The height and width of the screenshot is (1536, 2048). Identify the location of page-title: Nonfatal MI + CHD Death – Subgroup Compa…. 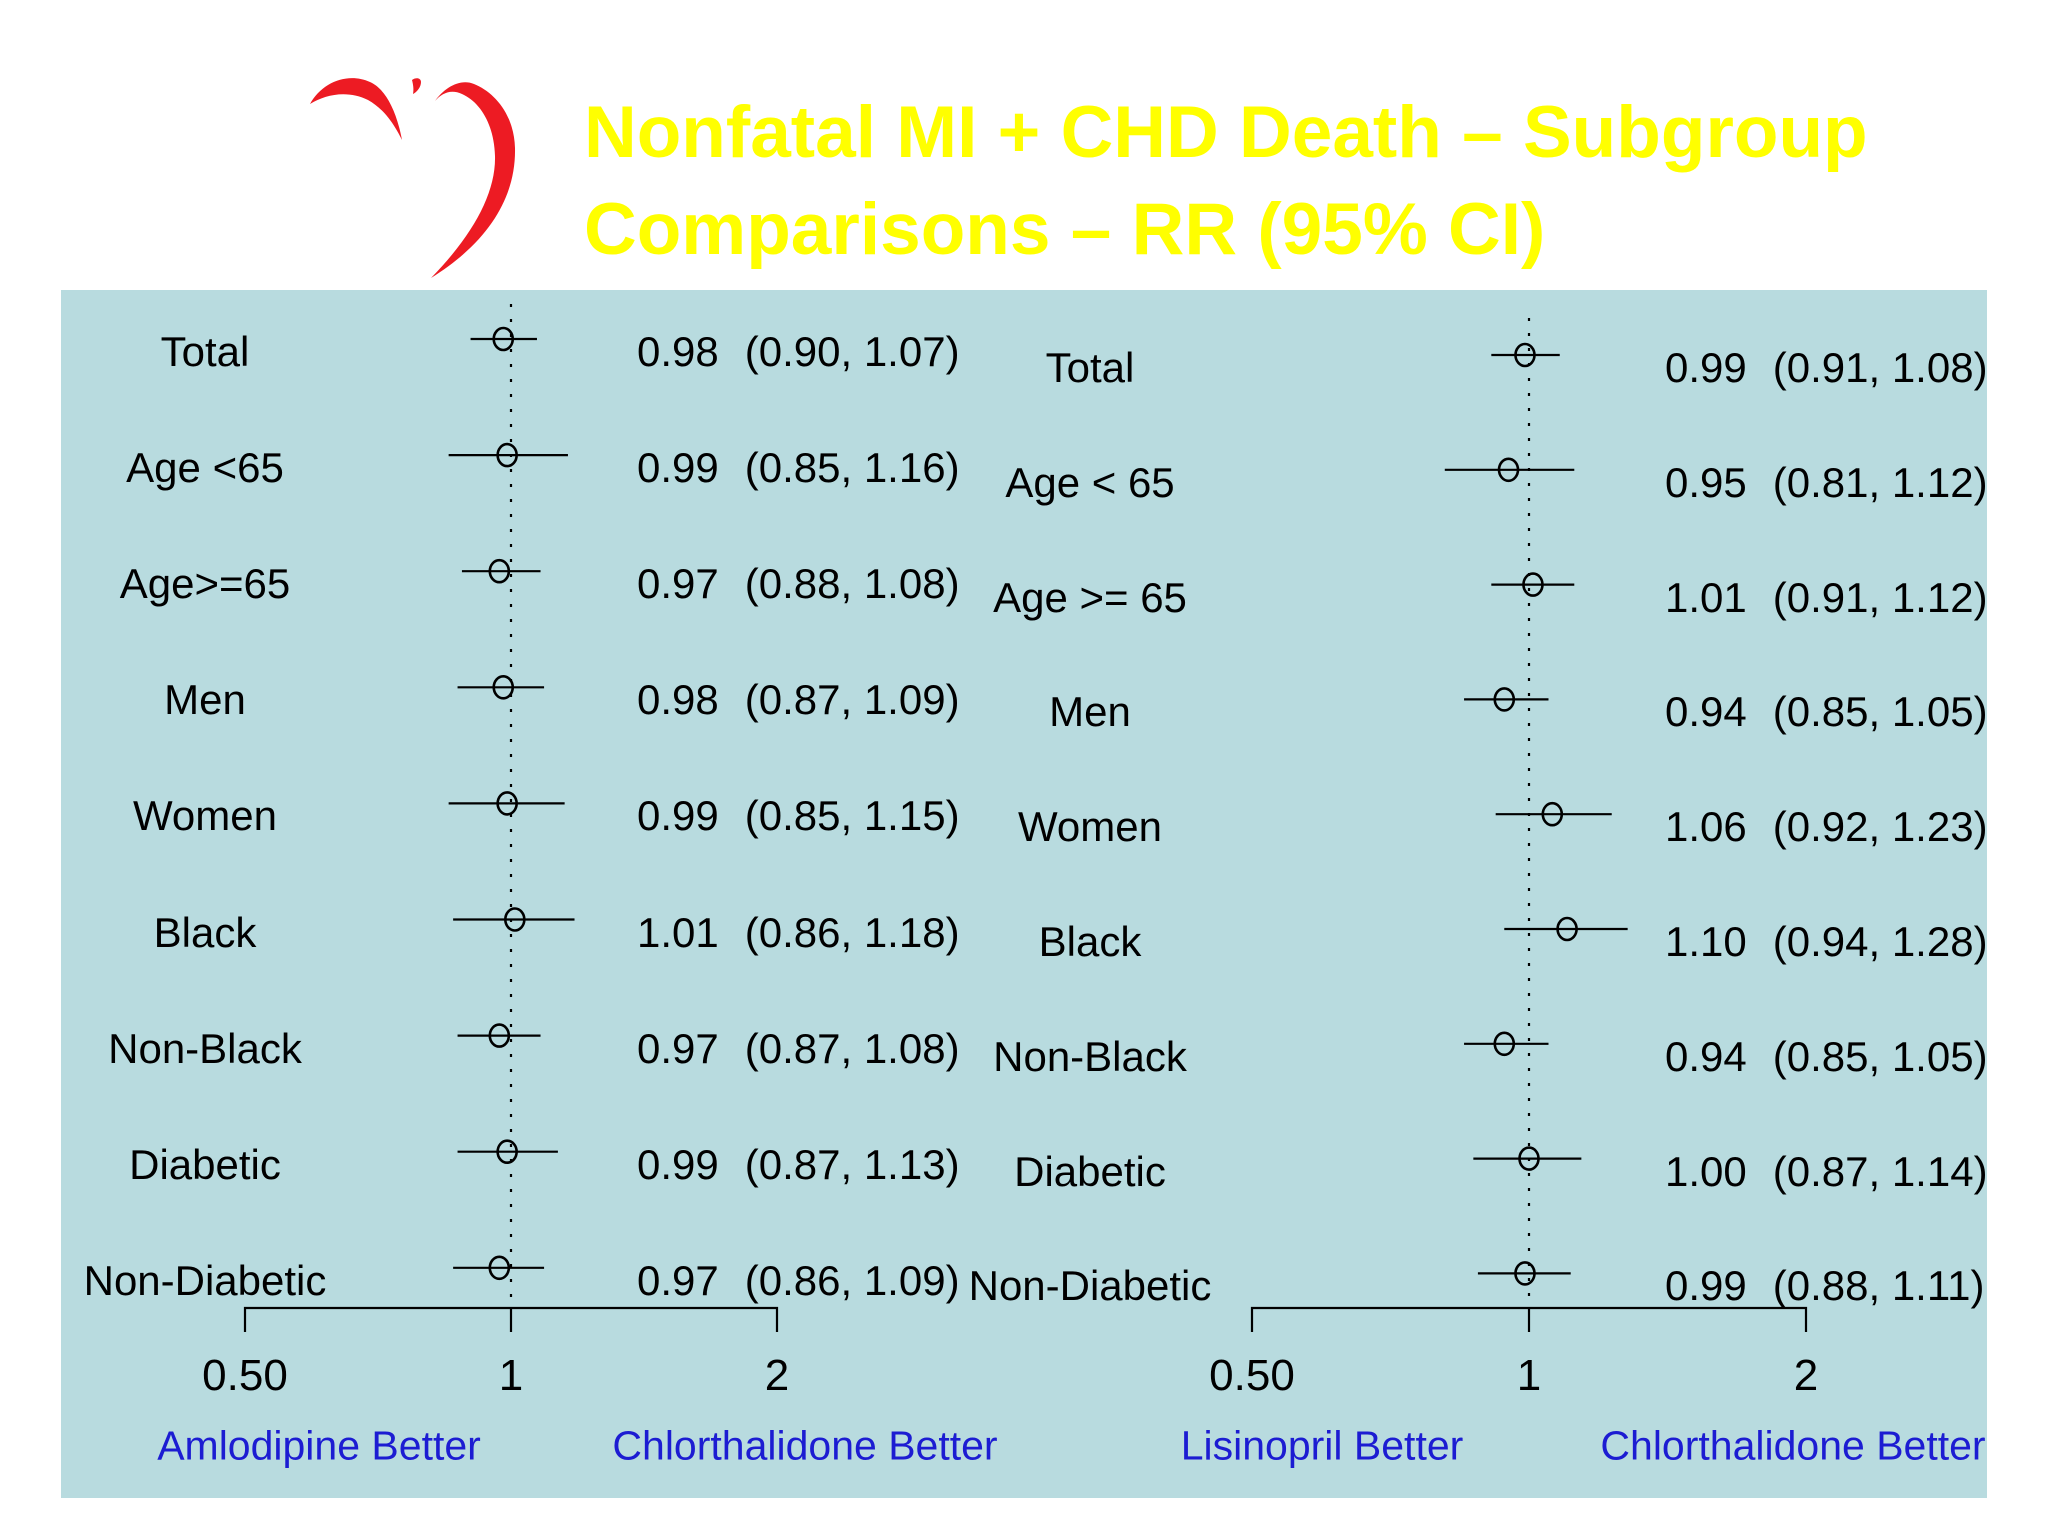
(1226, 181).